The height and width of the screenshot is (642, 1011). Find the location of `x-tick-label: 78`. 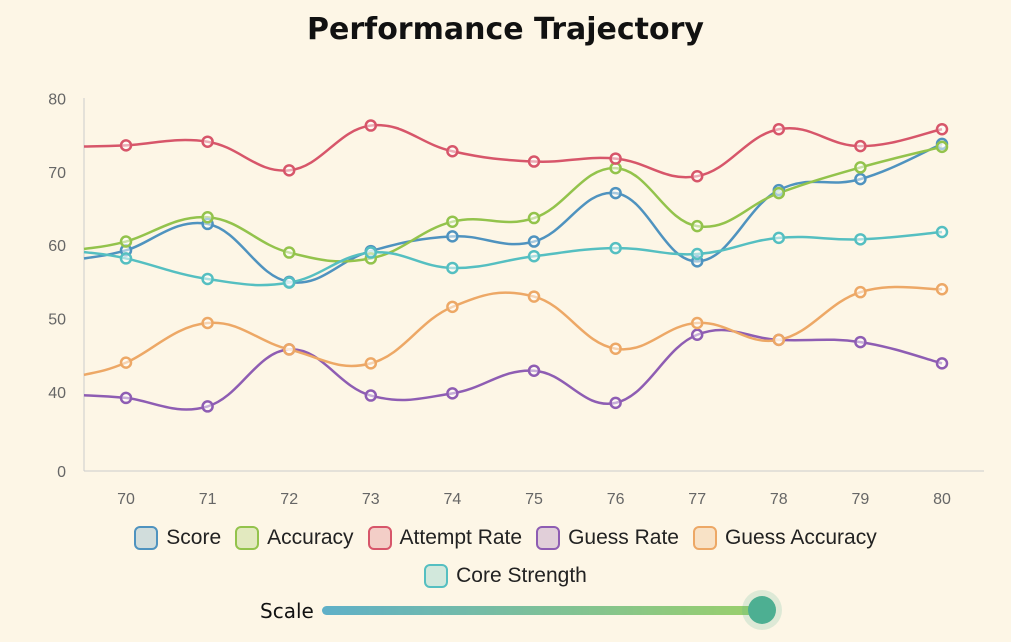

x-tick-label: 78 is located at coordinates (779, 499).